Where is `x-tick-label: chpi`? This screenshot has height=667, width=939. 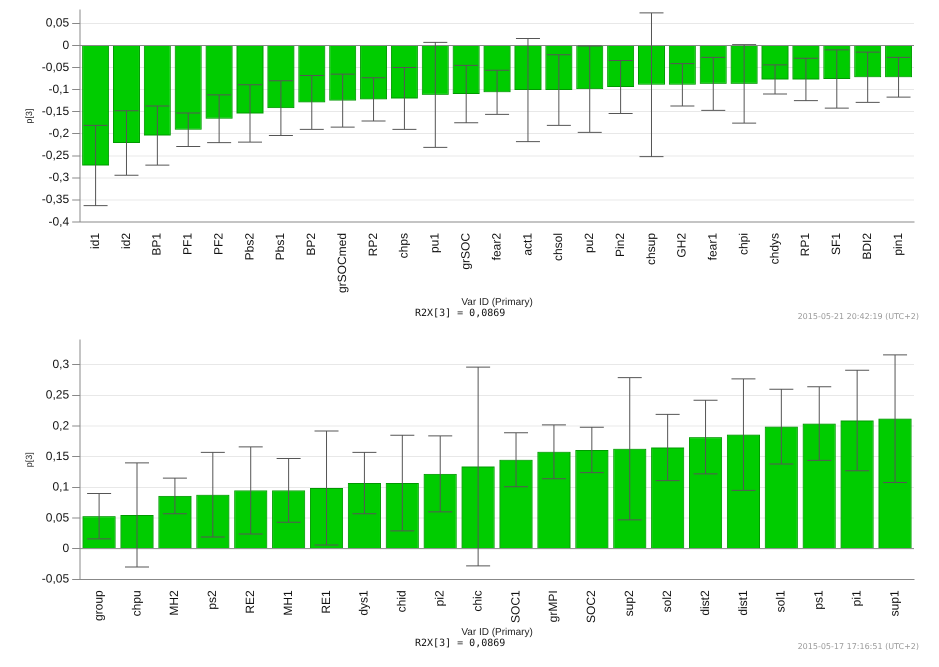
x-tick-label: chpi is located at coordinates (743, 243).